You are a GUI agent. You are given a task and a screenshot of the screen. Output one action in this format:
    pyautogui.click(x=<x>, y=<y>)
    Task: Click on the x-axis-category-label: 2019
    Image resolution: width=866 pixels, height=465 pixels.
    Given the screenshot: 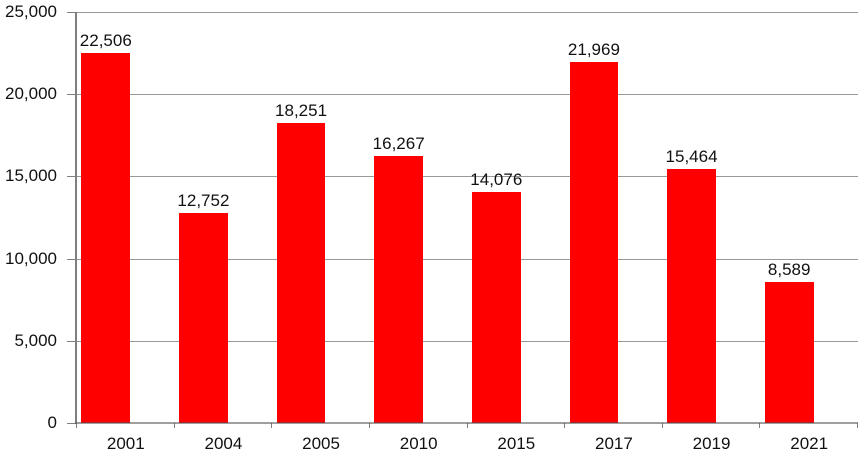 What is the action you would take?
    pyautogui.click(x=711, y=443)
    